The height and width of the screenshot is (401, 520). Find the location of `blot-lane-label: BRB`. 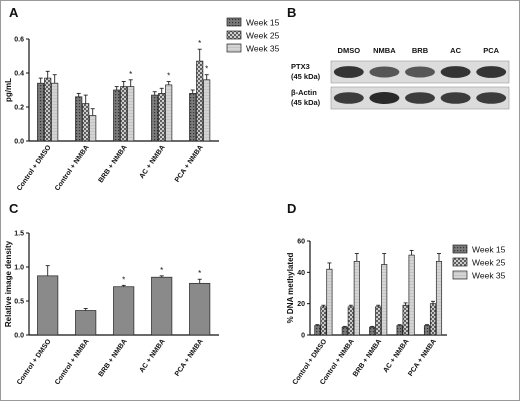

blot-lane-label: BRB is located at coordinates (420, 50).